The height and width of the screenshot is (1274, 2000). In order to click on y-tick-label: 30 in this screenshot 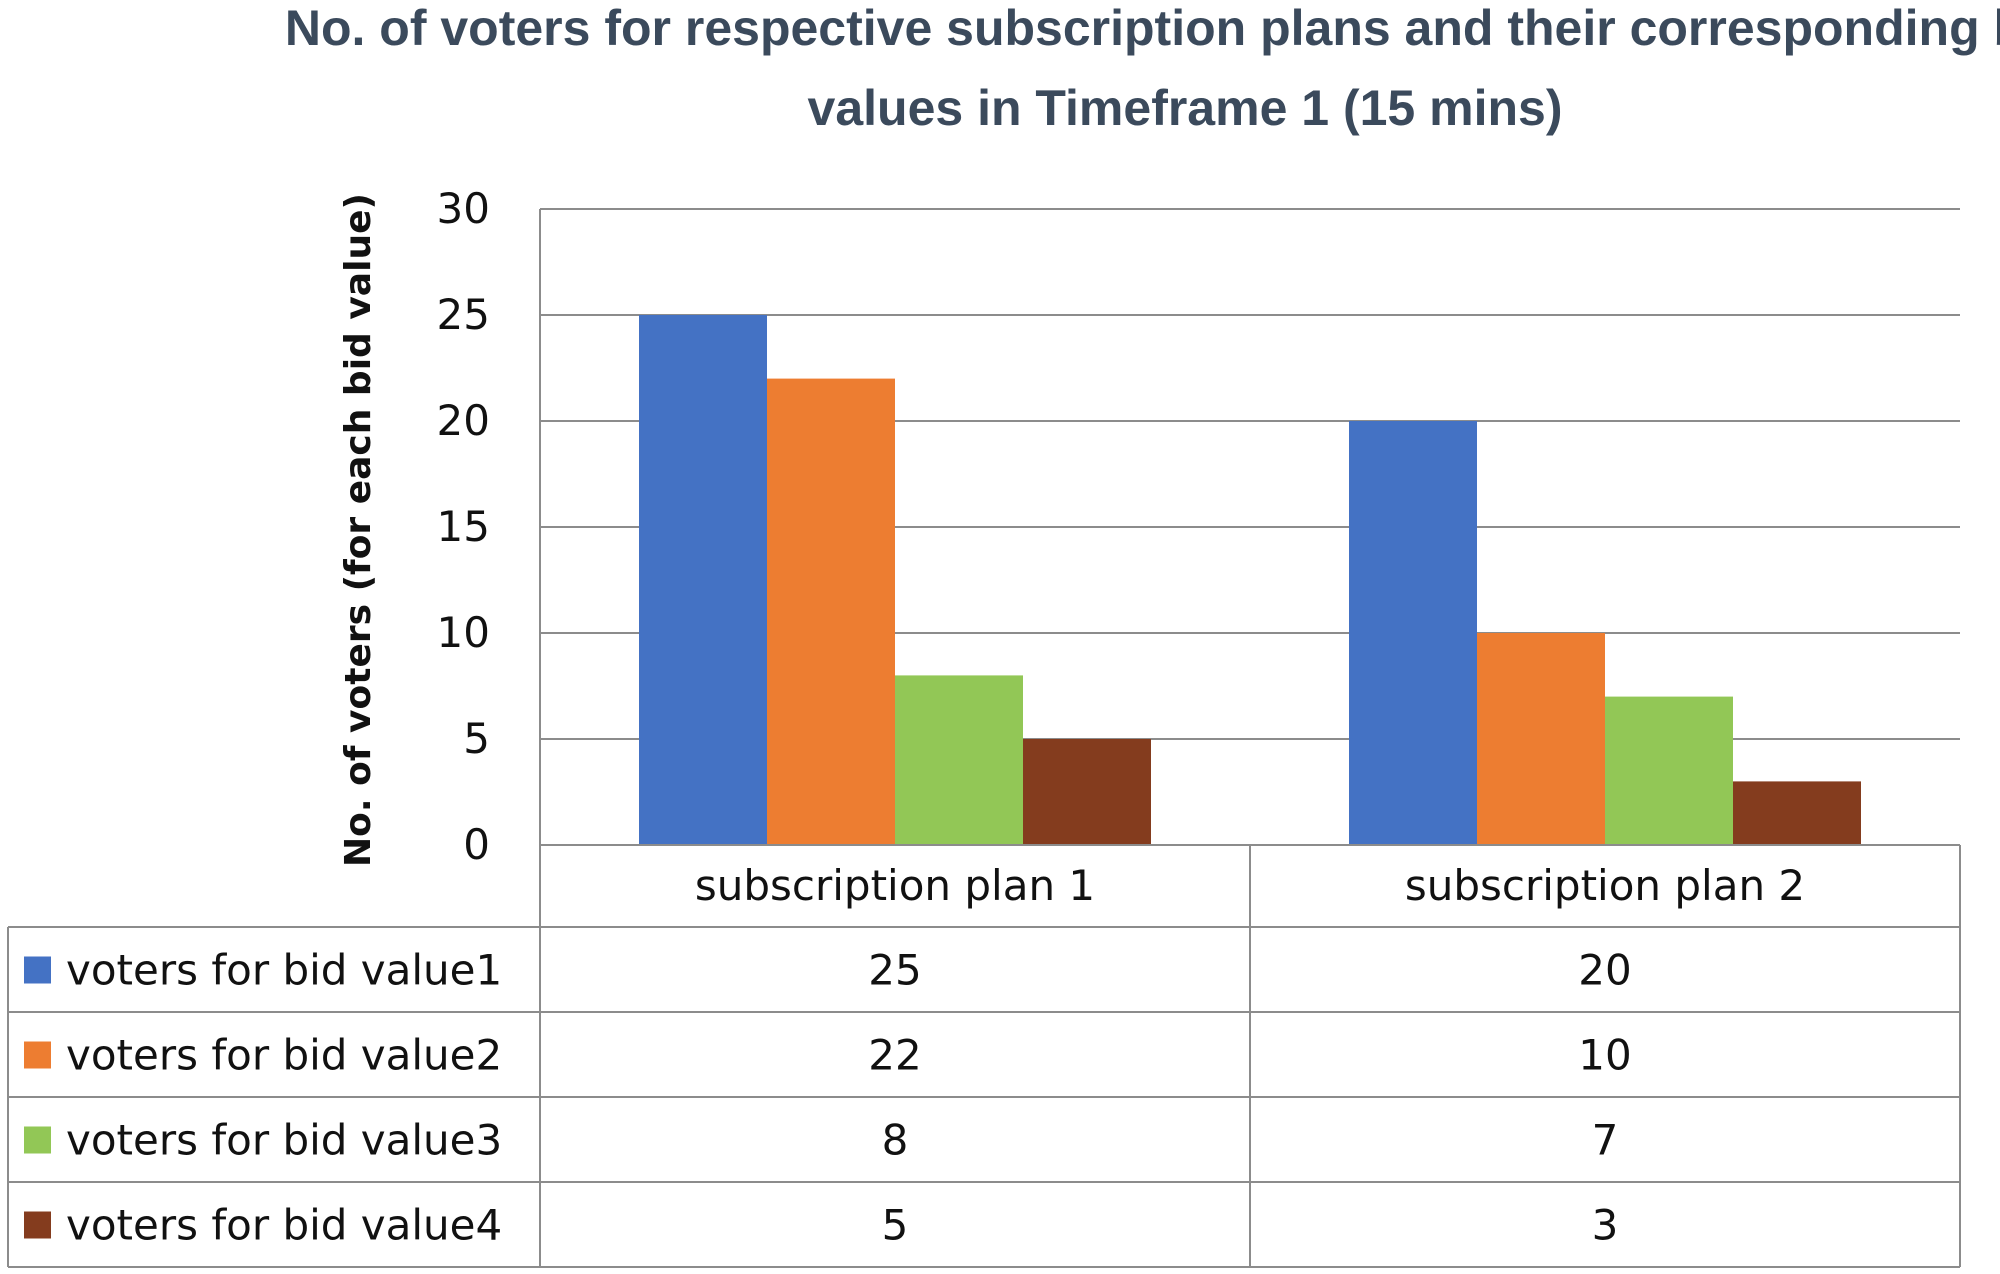, I will do `click(463, 208)`.